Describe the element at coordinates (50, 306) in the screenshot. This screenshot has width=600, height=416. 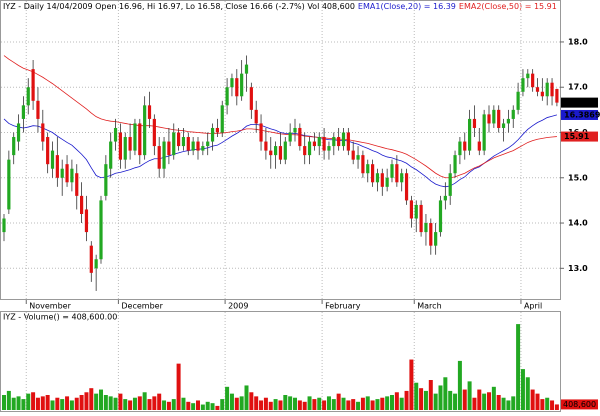
I see `x-tick-label: November` at that location.